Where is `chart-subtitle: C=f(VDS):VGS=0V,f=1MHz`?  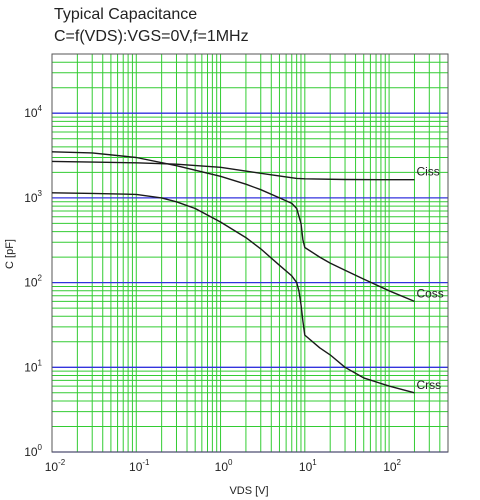
chart-subtitle: C=f(VDS):VGS=0V,f=1MHz is located at coordinates (151, 36).